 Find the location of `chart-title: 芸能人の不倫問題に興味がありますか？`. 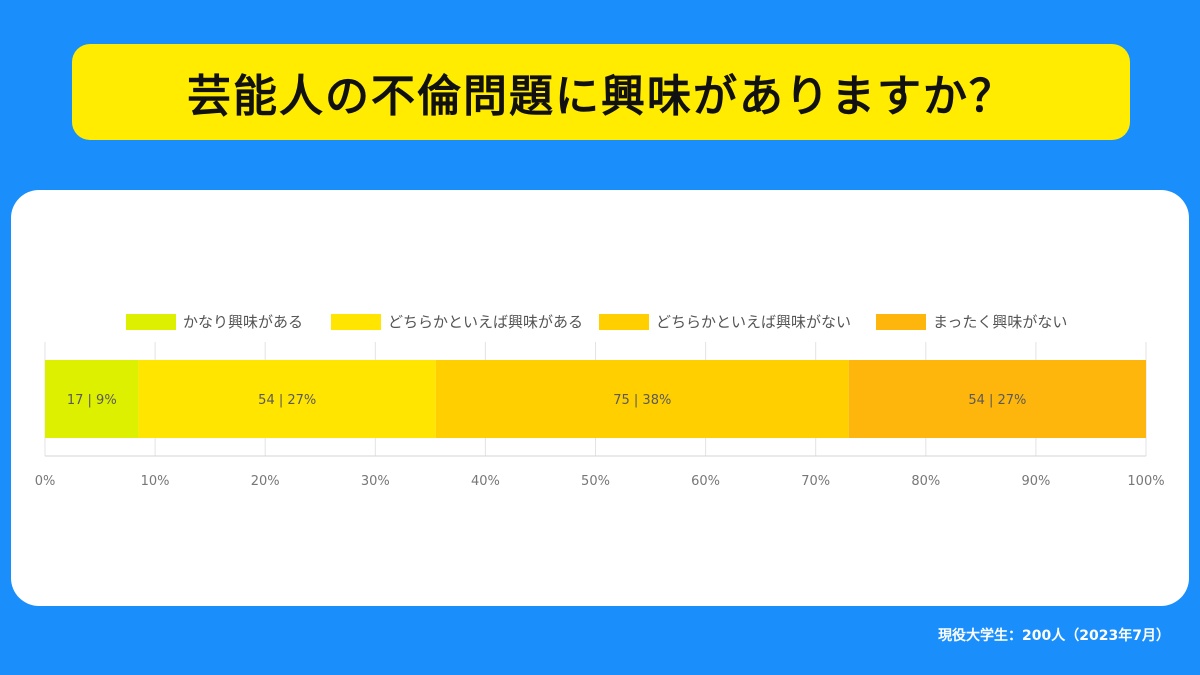

chart-title: 芸能人の不倫問題に興味がありますか？ is located at coordinates (601, 96).